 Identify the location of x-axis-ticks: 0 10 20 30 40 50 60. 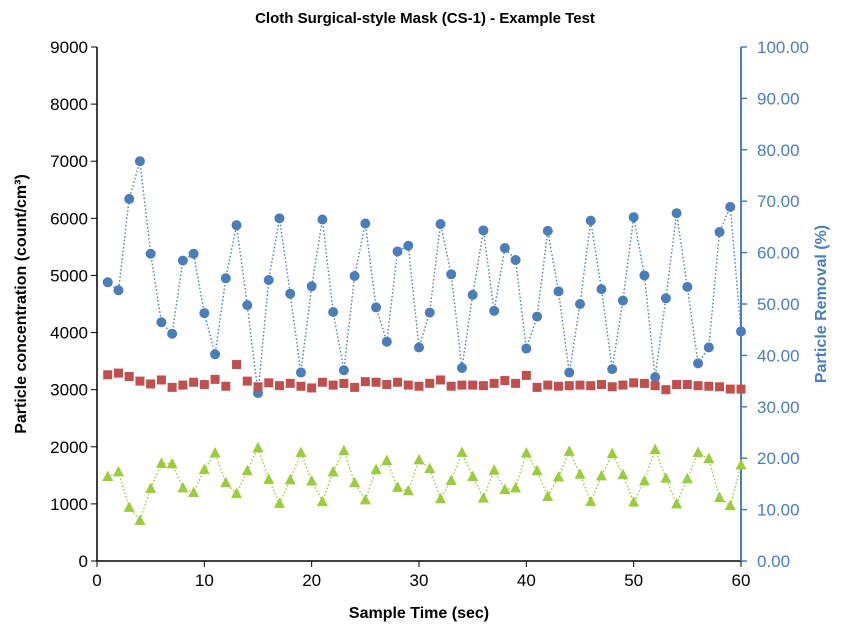
(421, 575).